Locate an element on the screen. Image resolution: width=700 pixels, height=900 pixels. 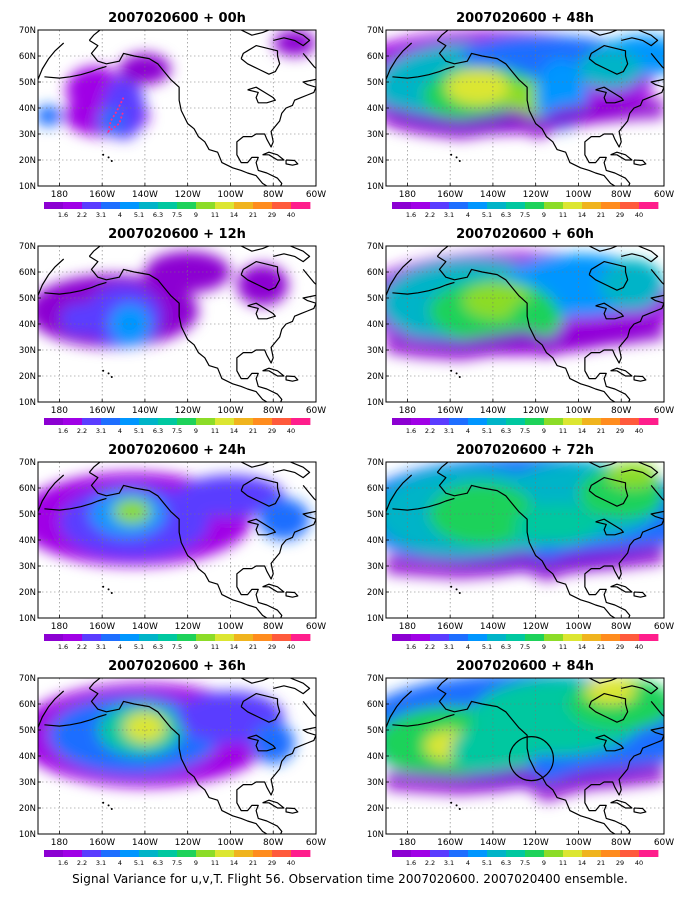
variance-field is located at coordinates (177, 85).